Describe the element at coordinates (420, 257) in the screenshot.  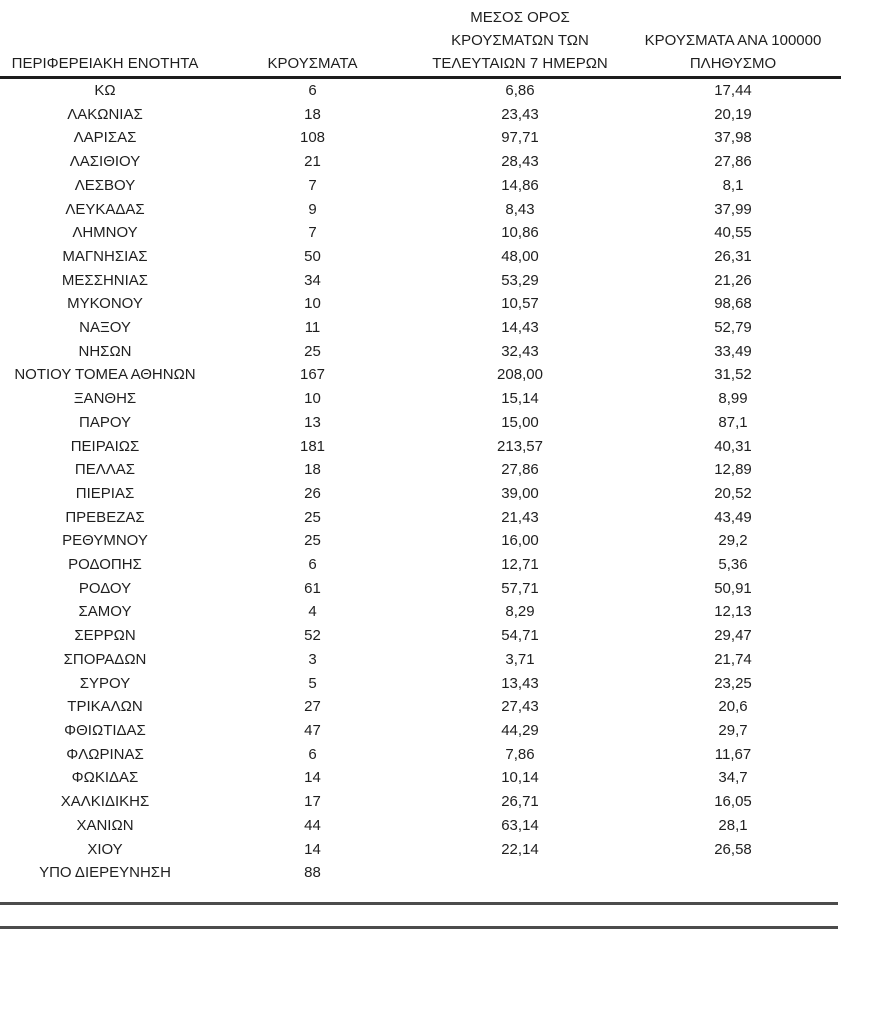
I see `table-row: ΜΑΓΝΗΣΙΑΣ 50 48,00 26,31` at that location.